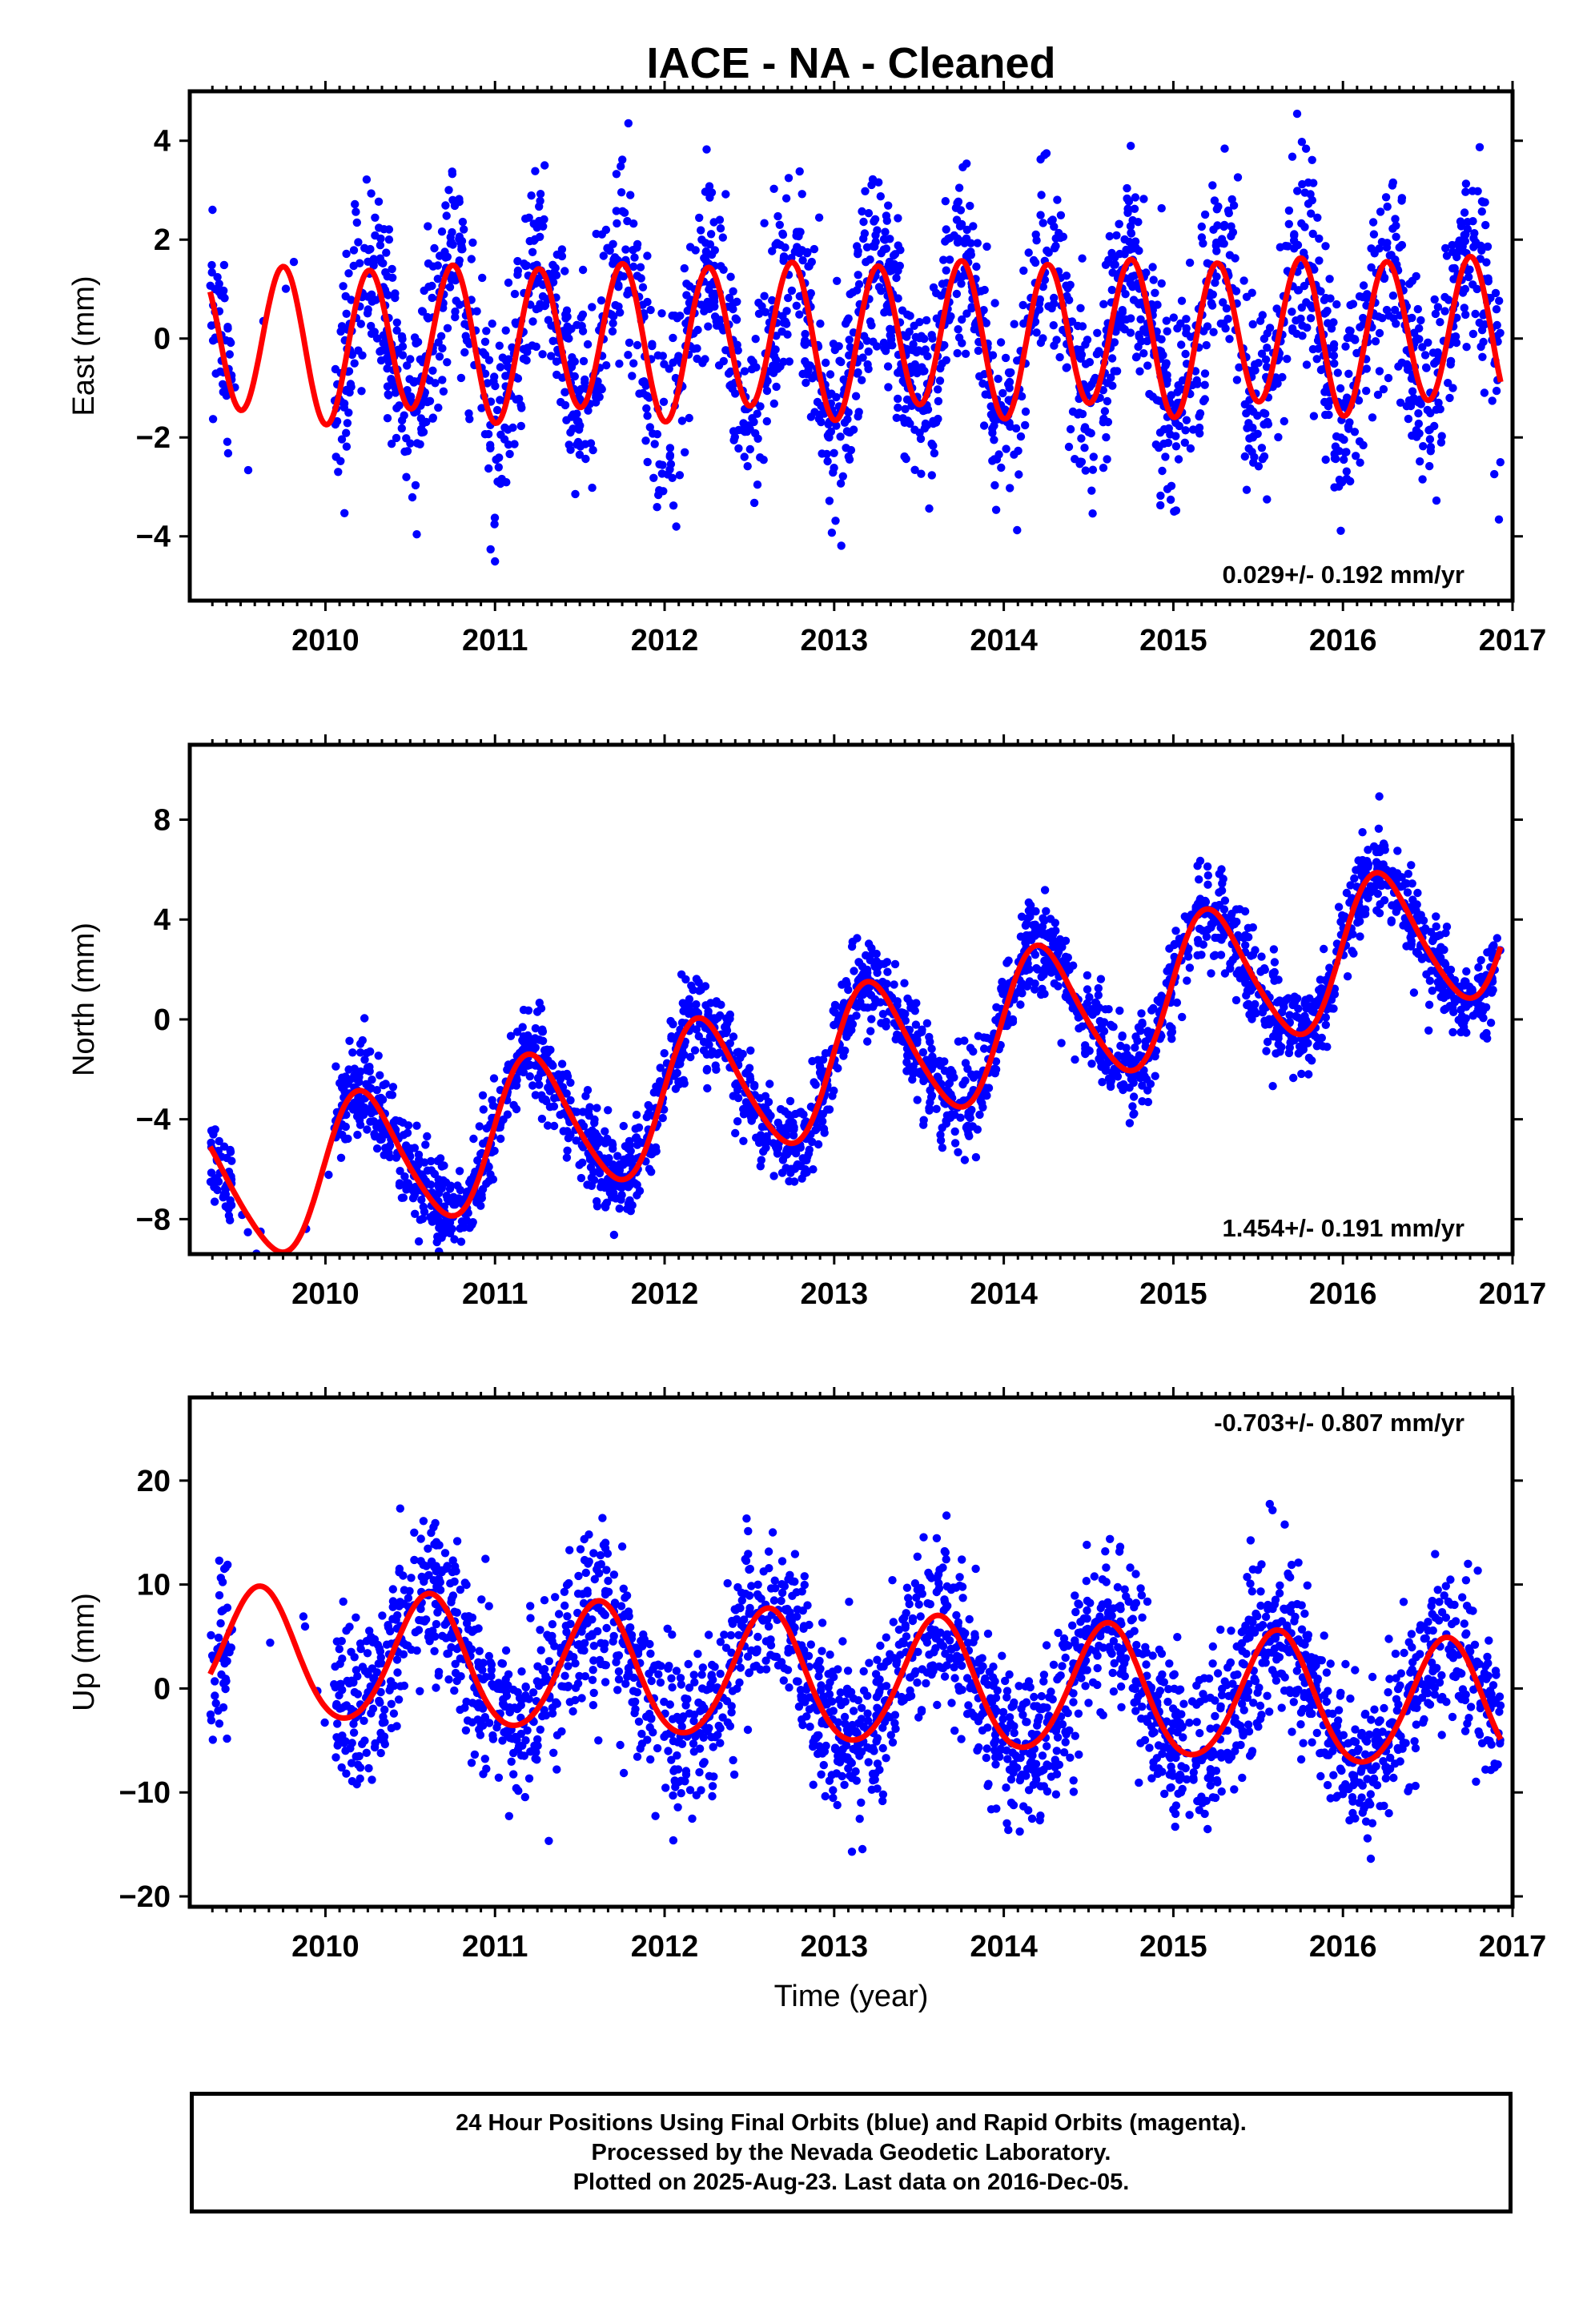  I want to click on x-tick-label: 2010, so click(325, 640).